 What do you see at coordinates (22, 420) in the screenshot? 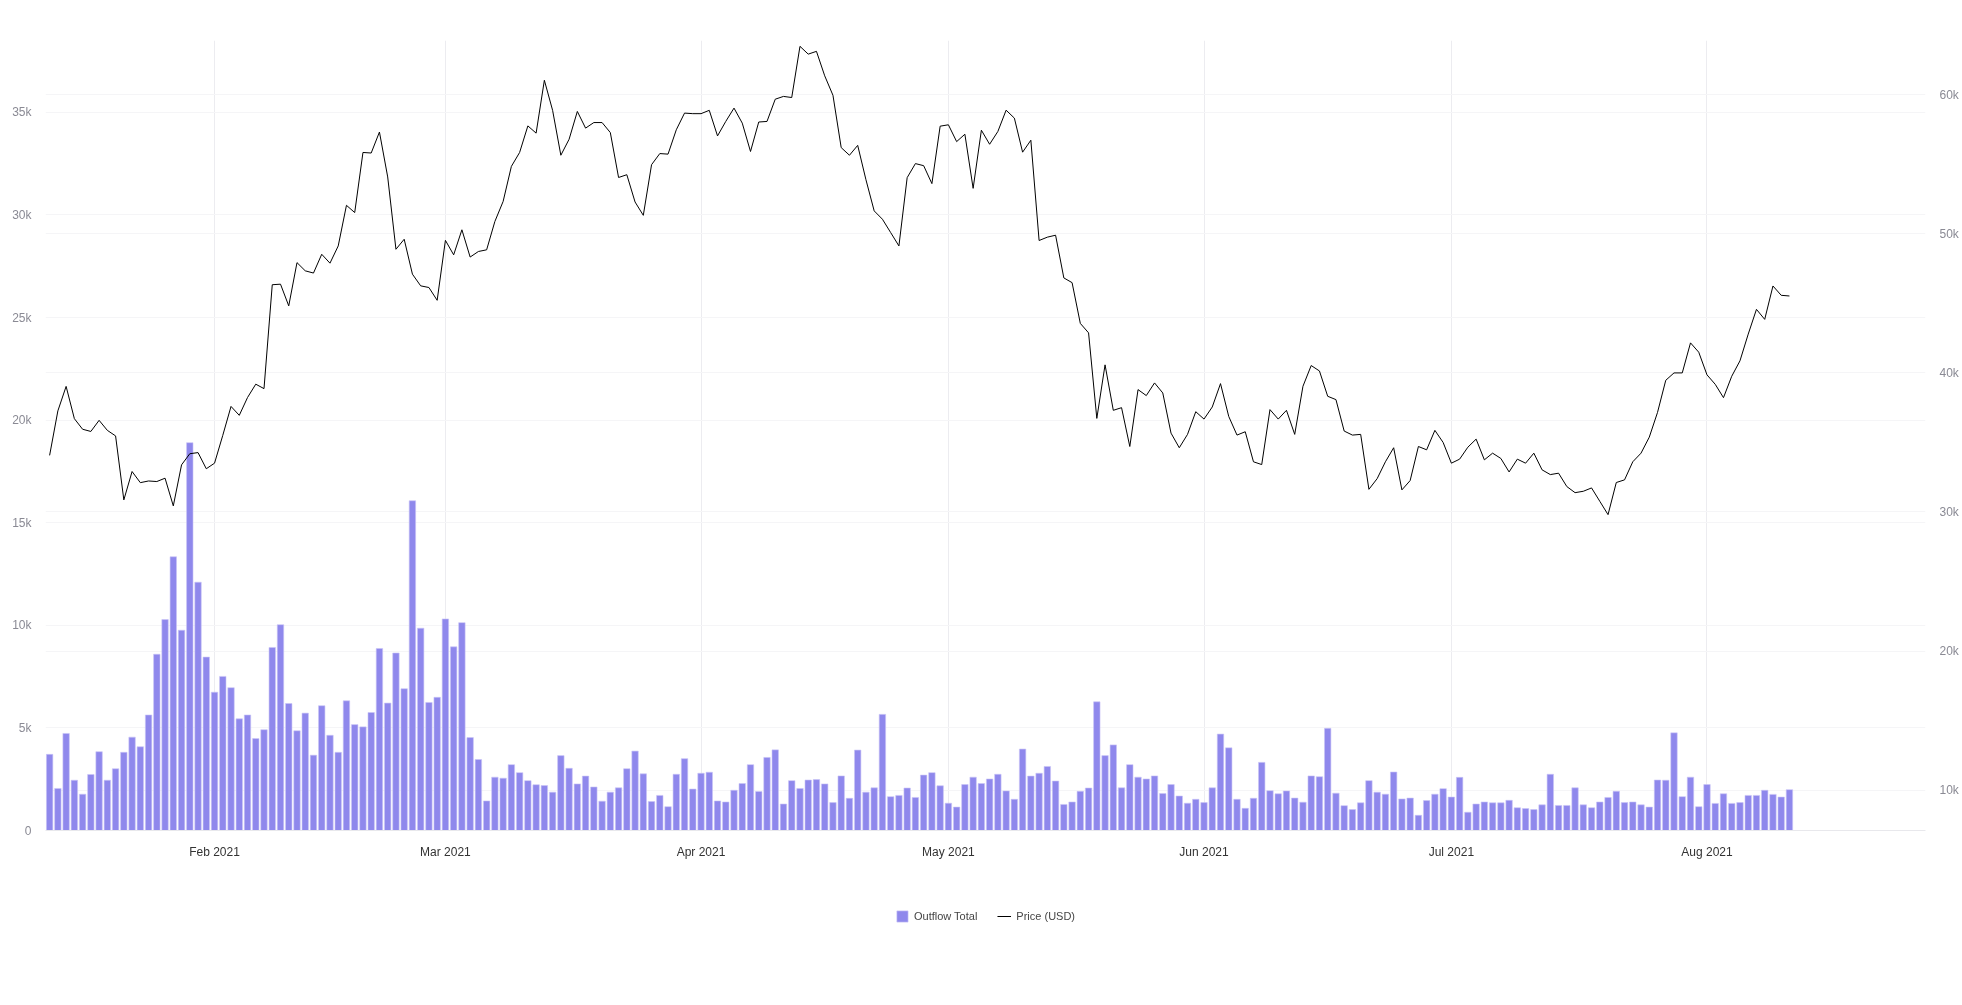
I see `y-tick-label: 20k` at bounding box center [22, 420].